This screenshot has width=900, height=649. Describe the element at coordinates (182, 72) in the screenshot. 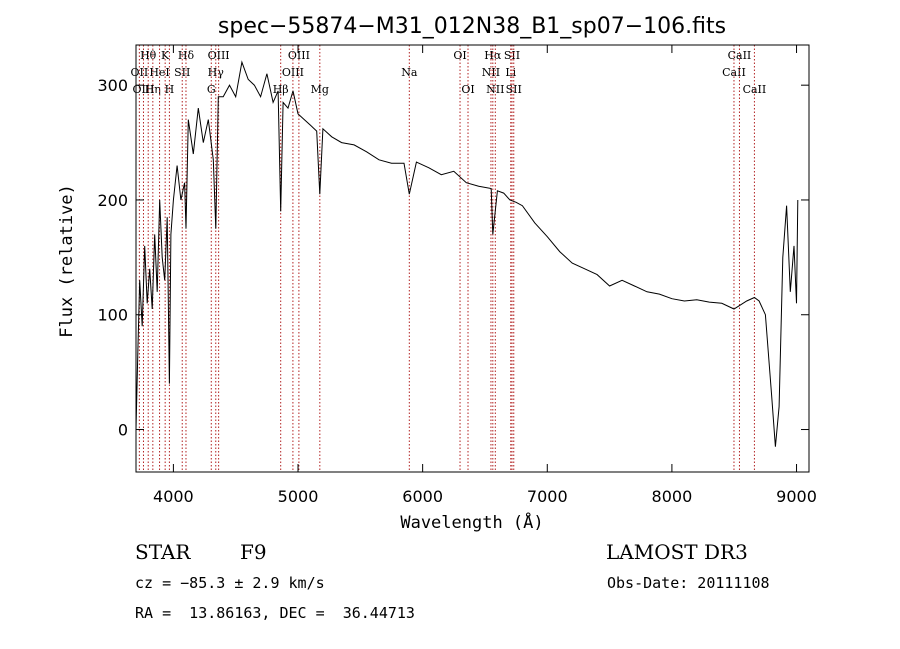

I see `line-label-7: SII` at that location.